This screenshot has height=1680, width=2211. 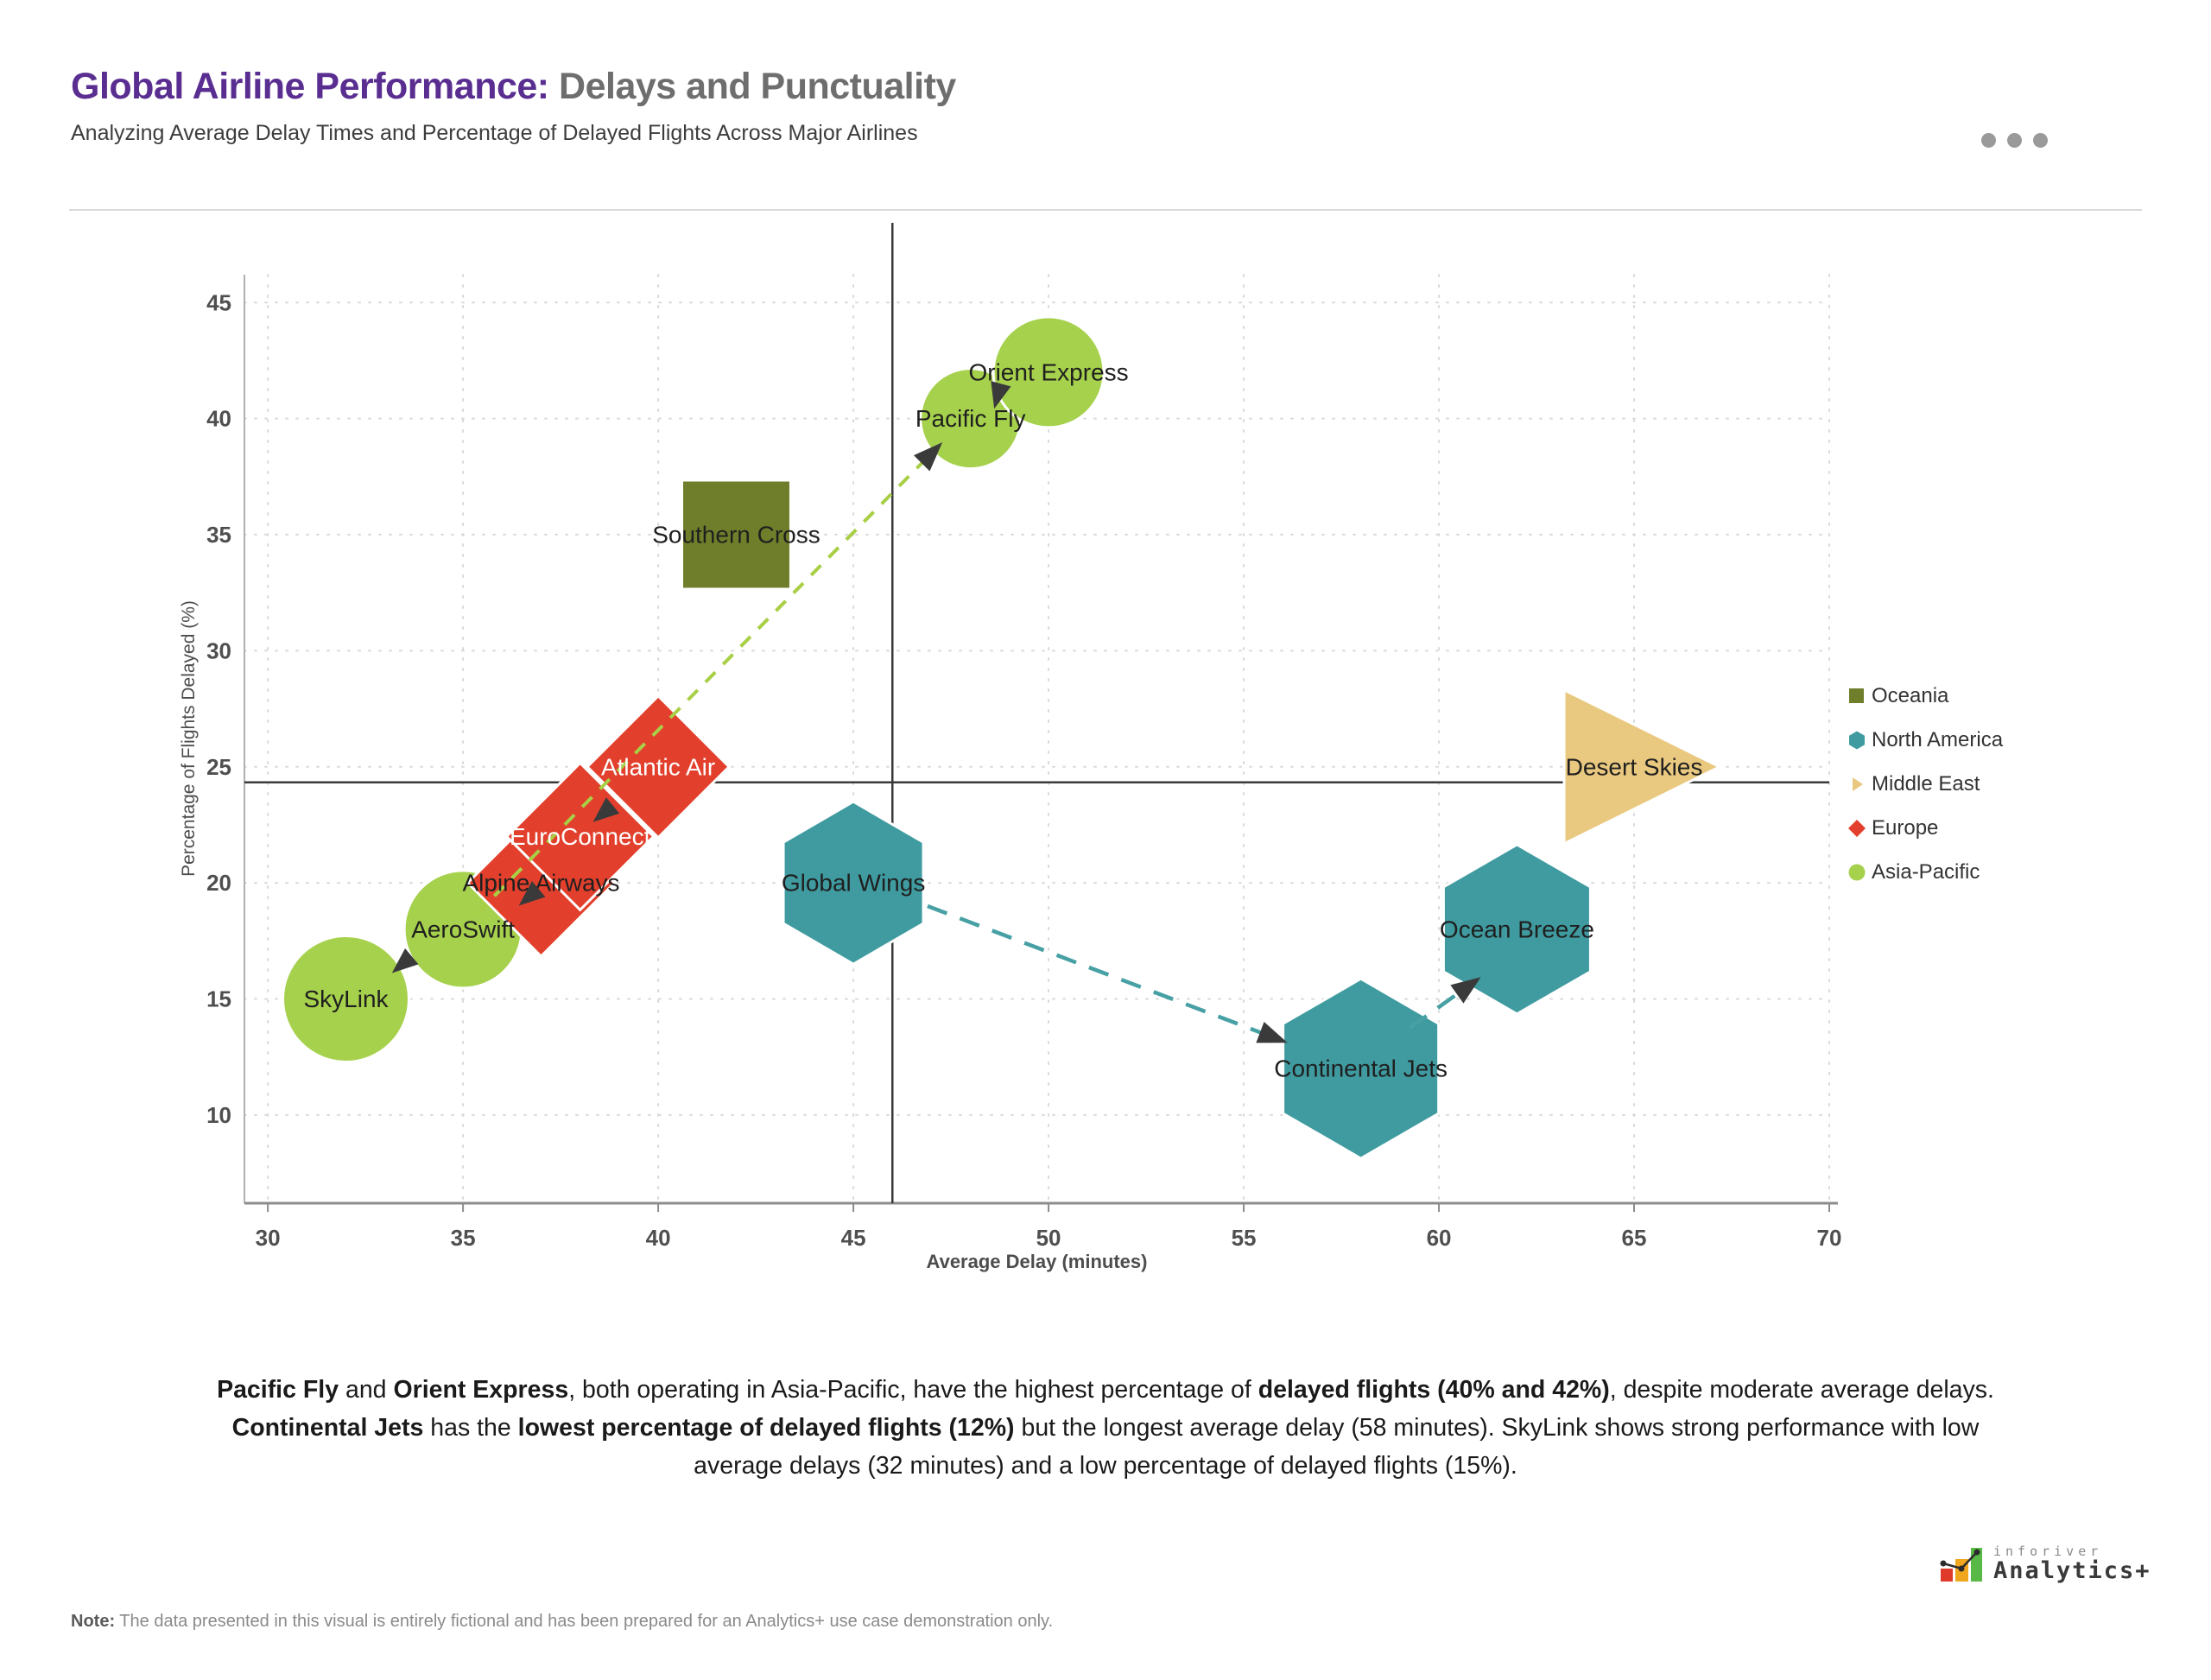 I want to click on y-tick-label: 20, so click(x=218, y=883).